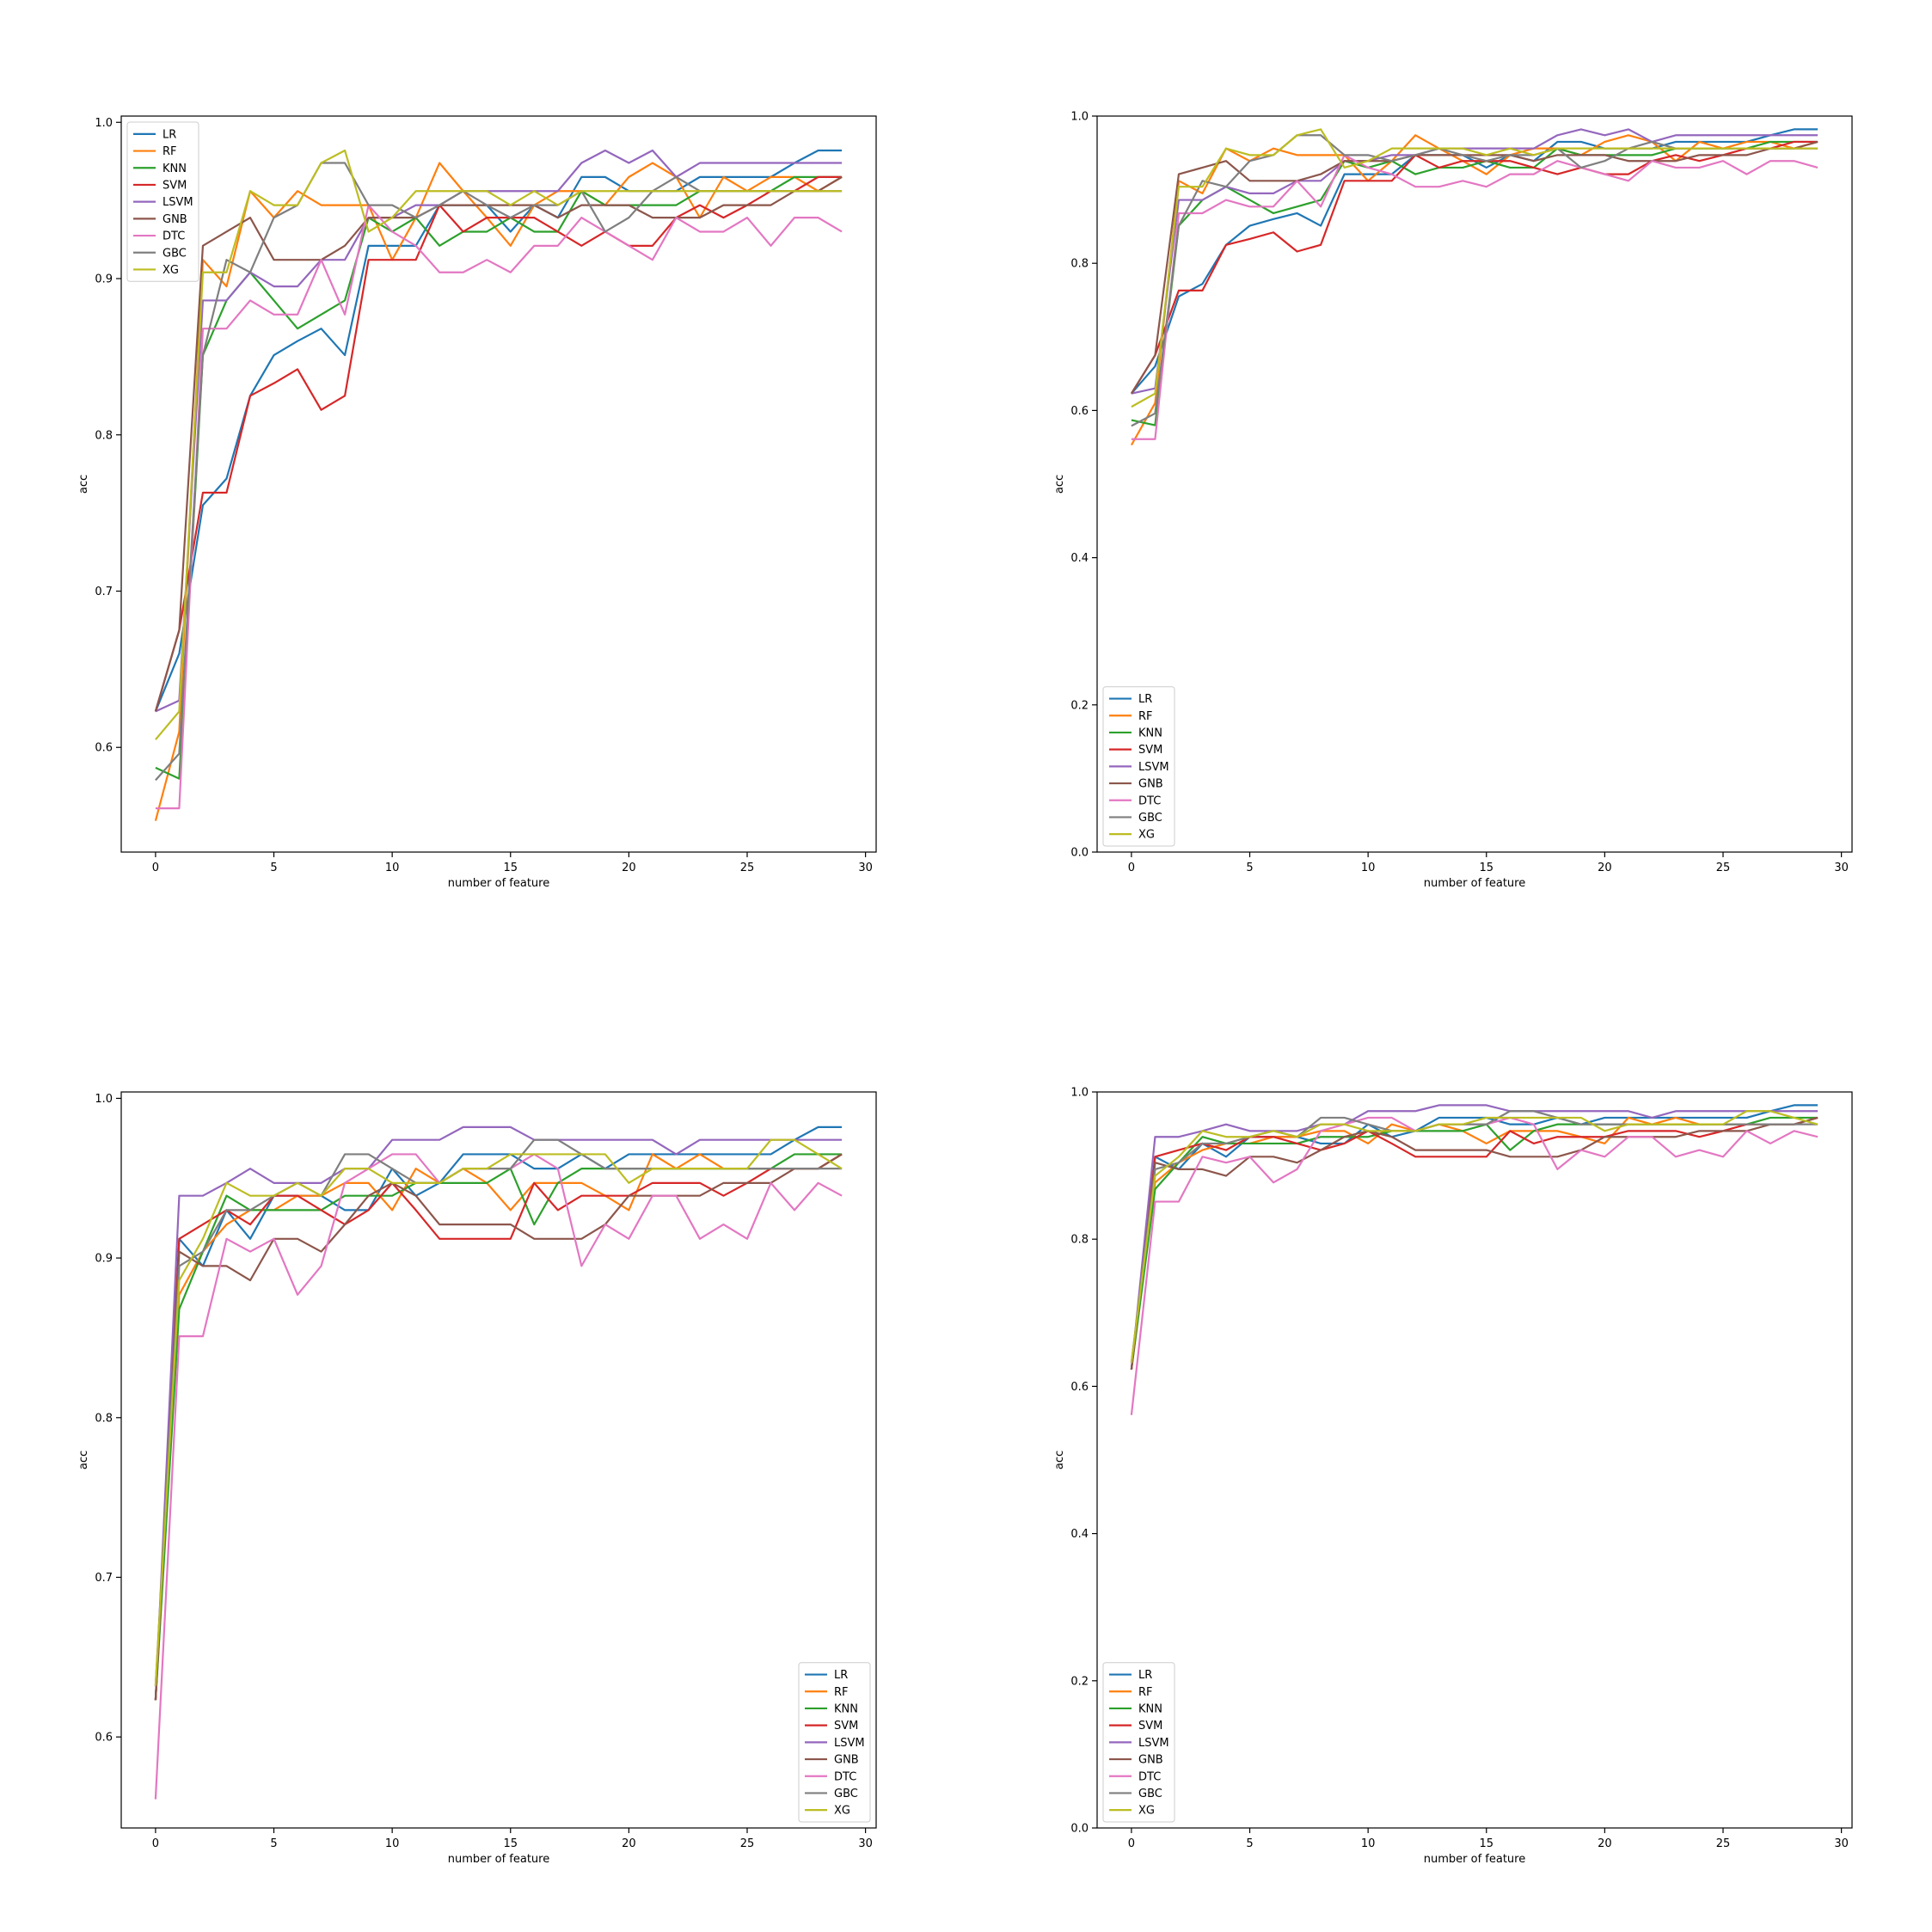 Image resolution: width=1932 pixels, height=1932 pixels. What do you see at coordinates (1079, 559) in the screenshot?
I see `y-tick-label: 0.4` at bounding box center [1079, 559].